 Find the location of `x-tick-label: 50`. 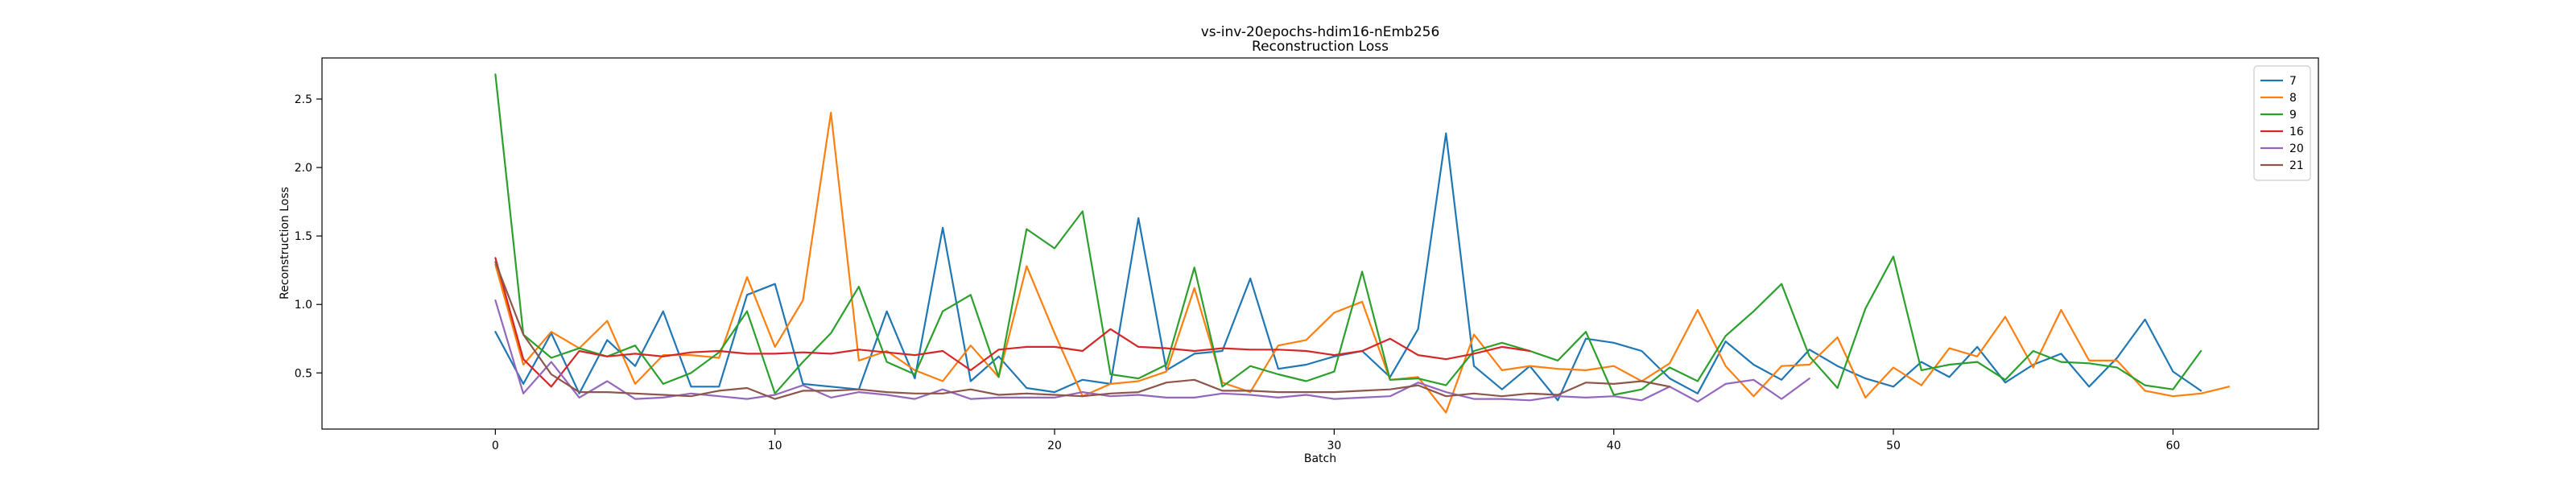

x-tick-label: 50 is located at coordinates (1893, 446).